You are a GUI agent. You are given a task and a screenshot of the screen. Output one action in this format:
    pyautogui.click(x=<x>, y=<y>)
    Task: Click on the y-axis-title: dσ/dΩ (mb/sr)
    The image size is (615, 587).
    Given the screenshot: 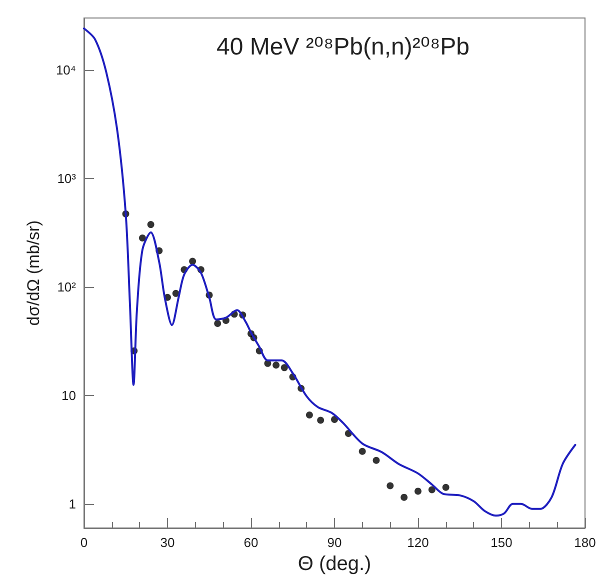 What is the action you would take?
    pyautogui.click(x=33, y=273)
    